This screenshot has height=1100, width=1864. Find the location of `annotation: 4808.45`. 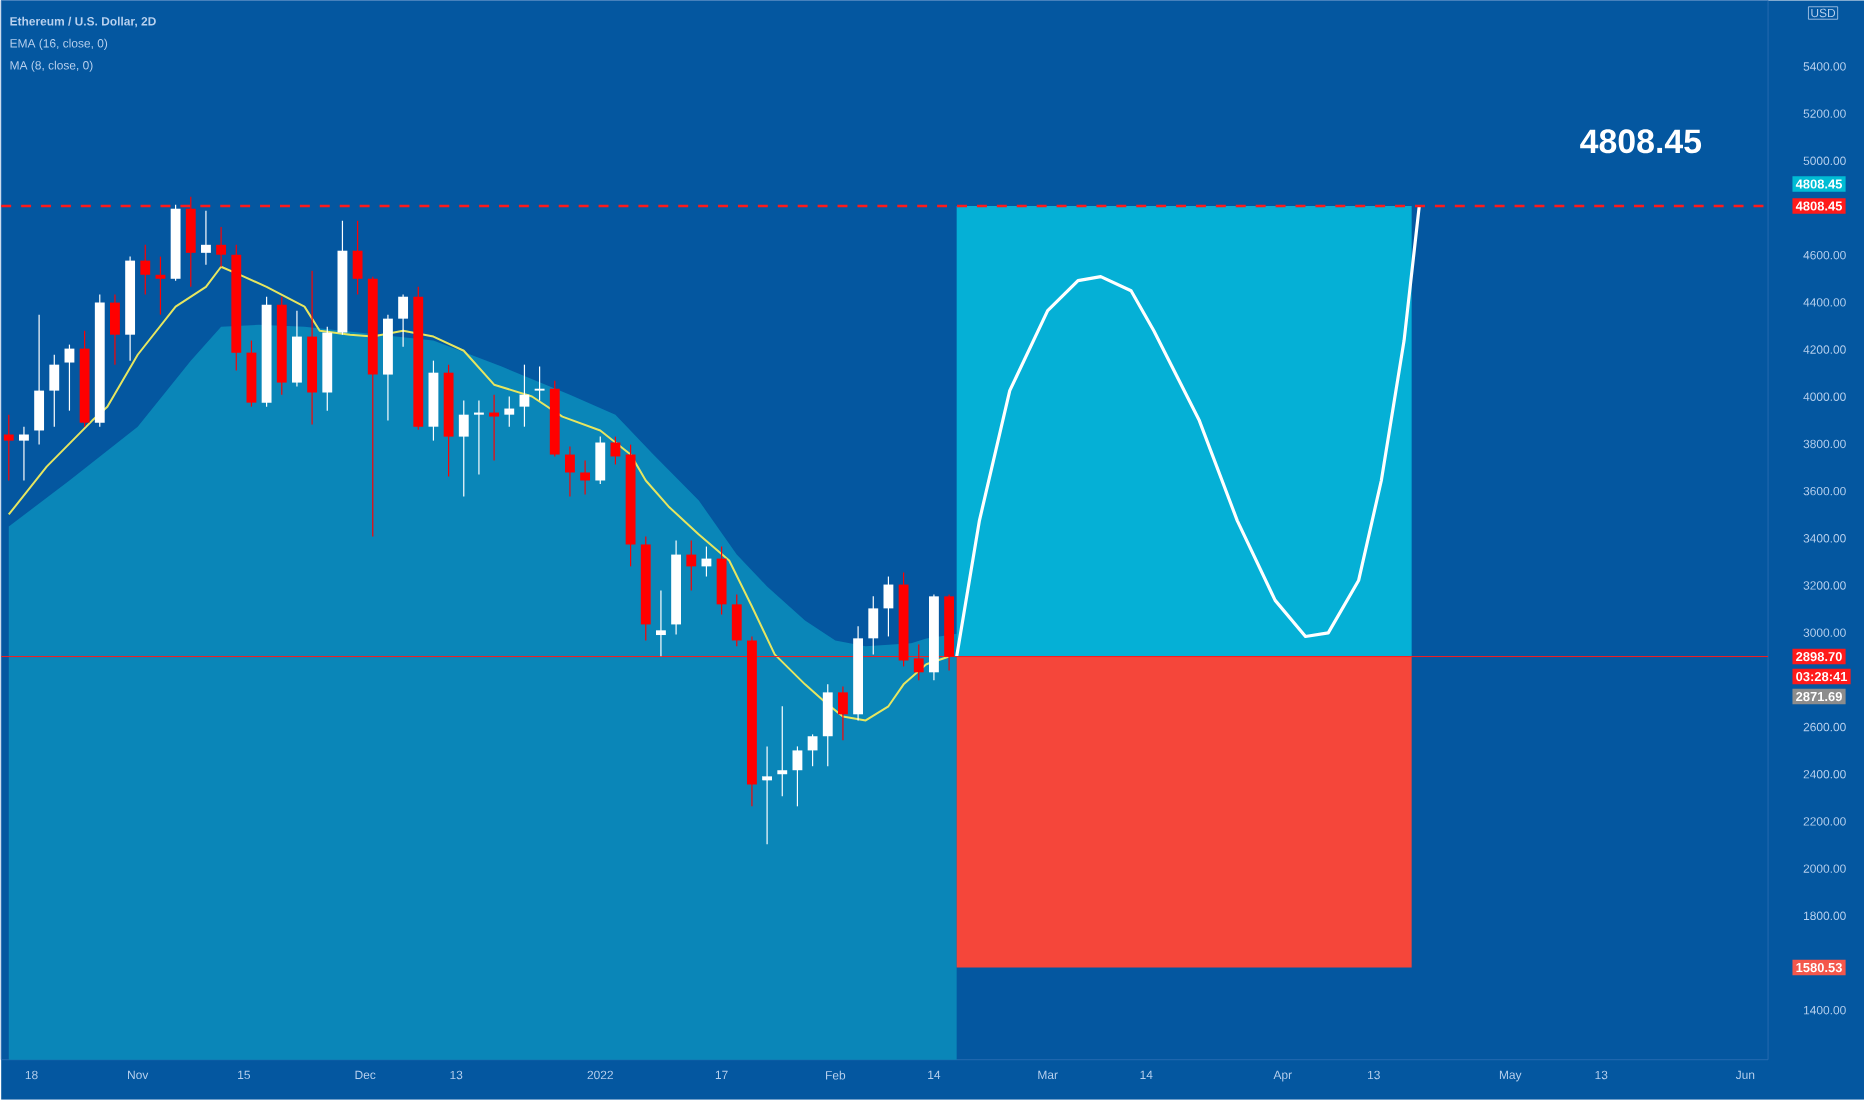

annotation: 4808.45 is located at coordinates (1641, 141).